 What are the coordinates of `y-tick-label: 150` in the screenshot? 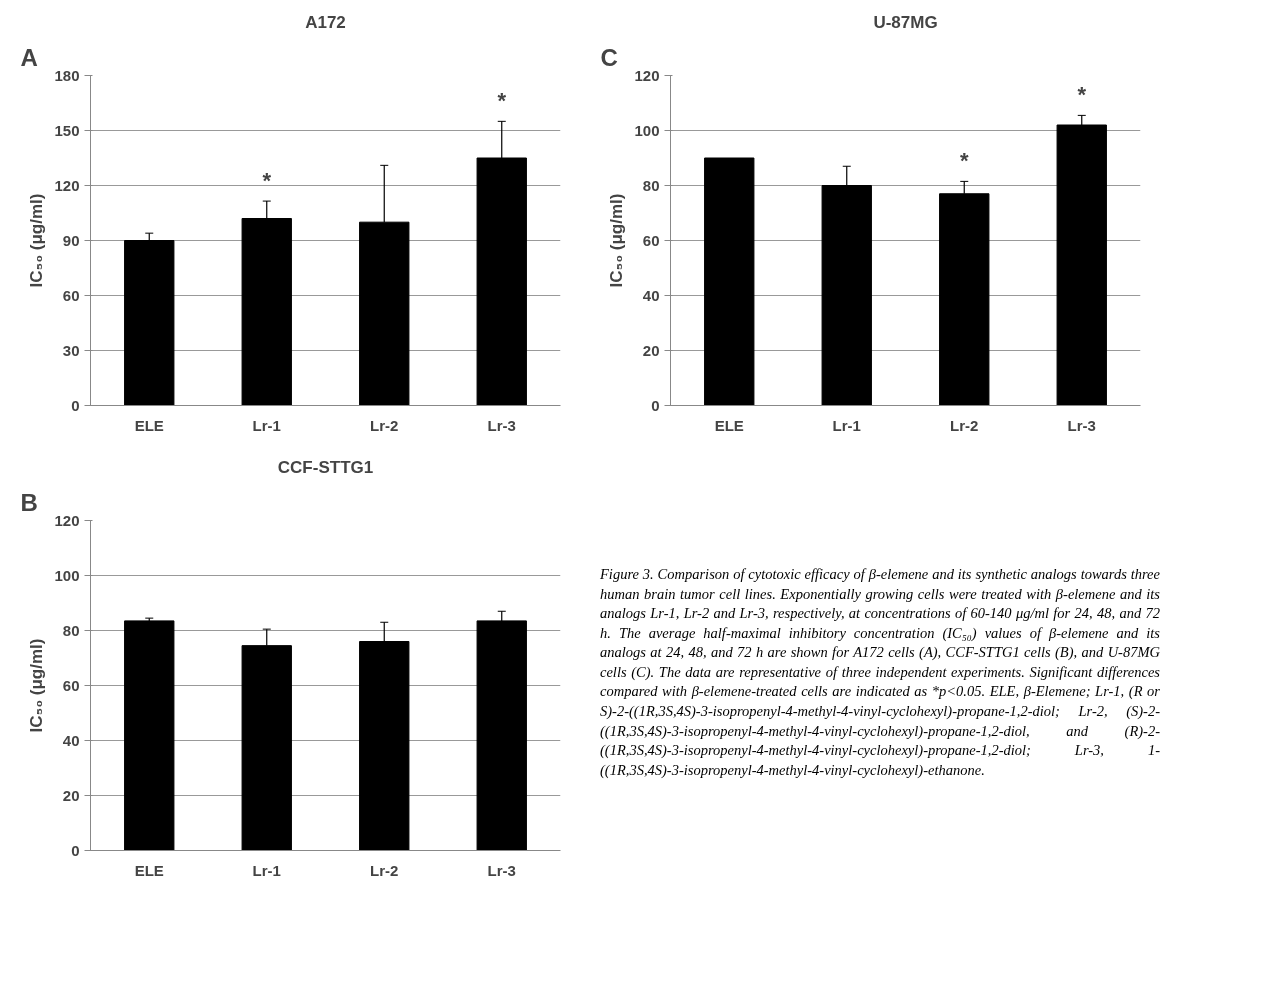 It's located at (67, 130).